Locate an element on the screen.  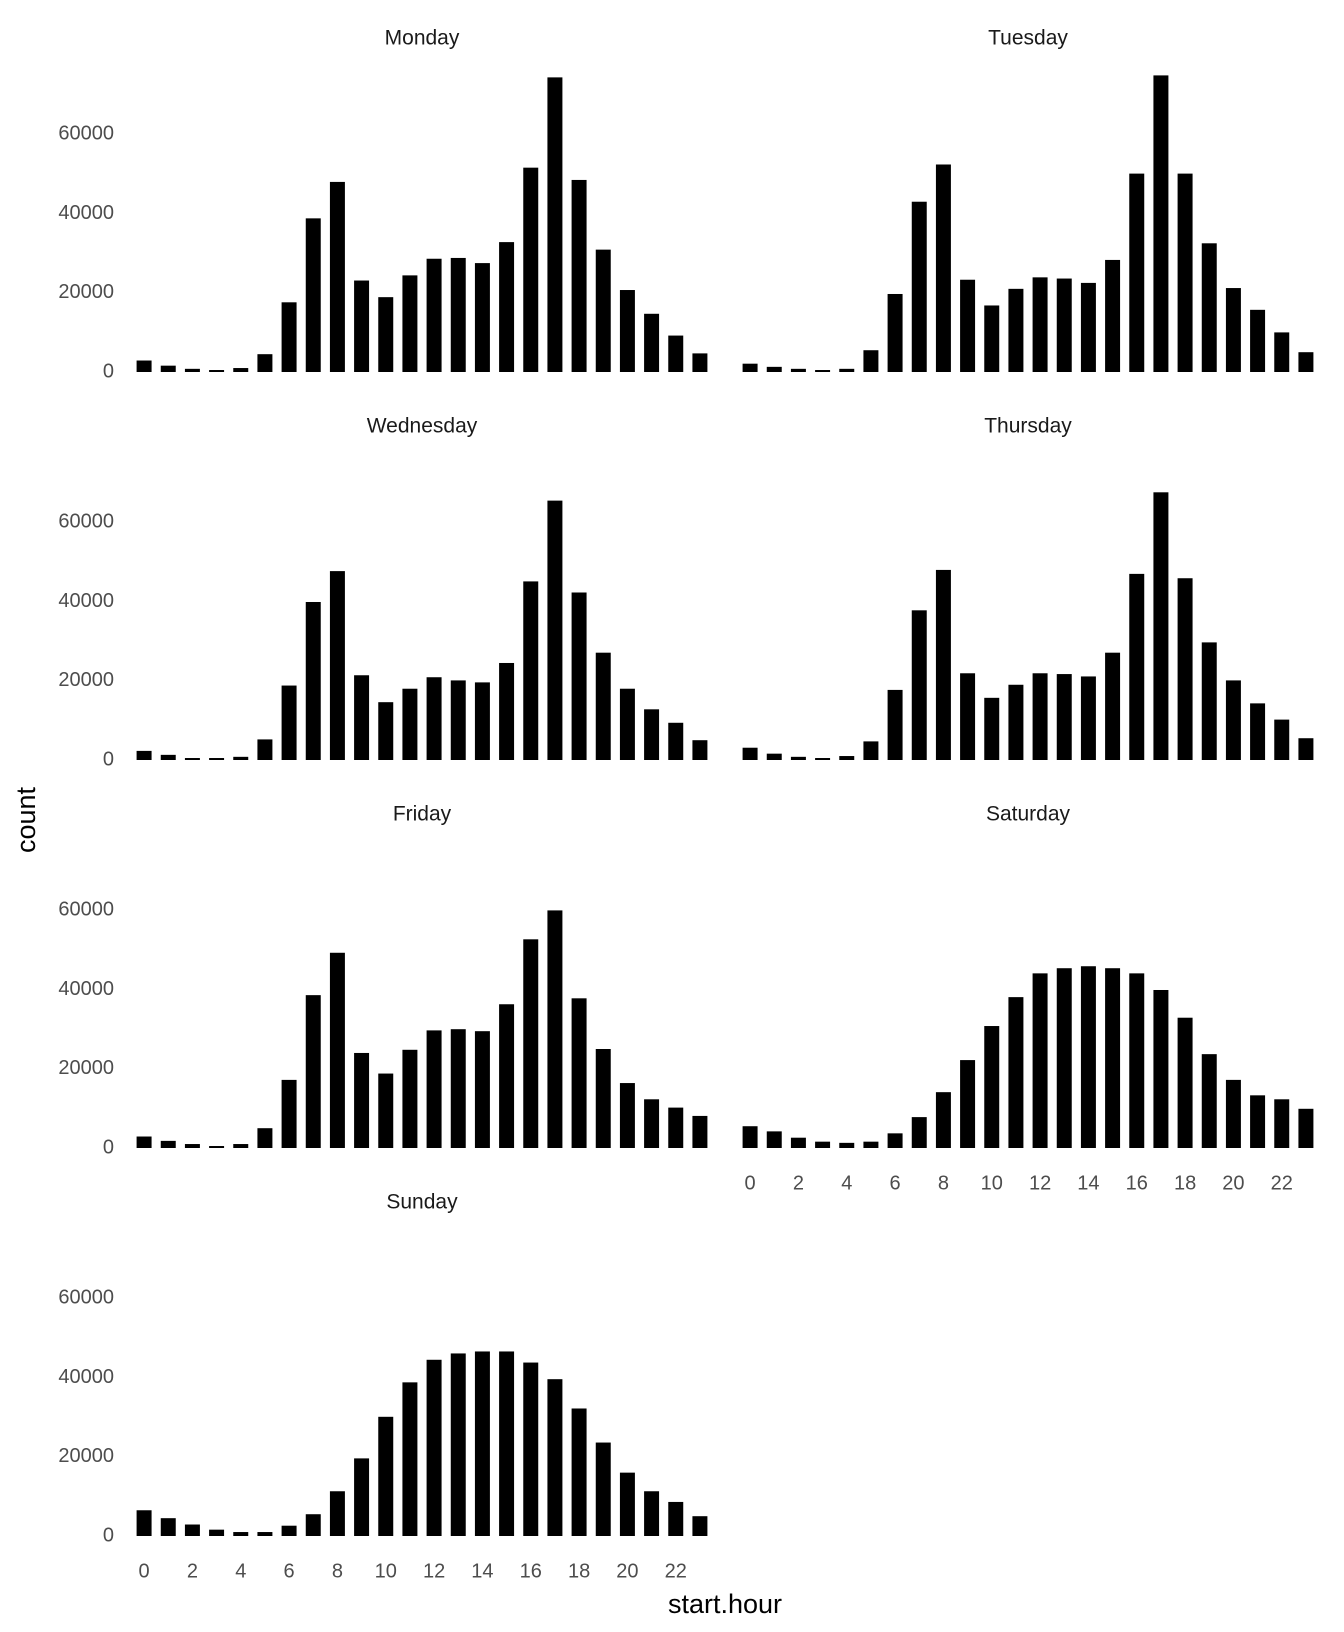
x-tick-label: 2 is located at coordinates (798, 1183).